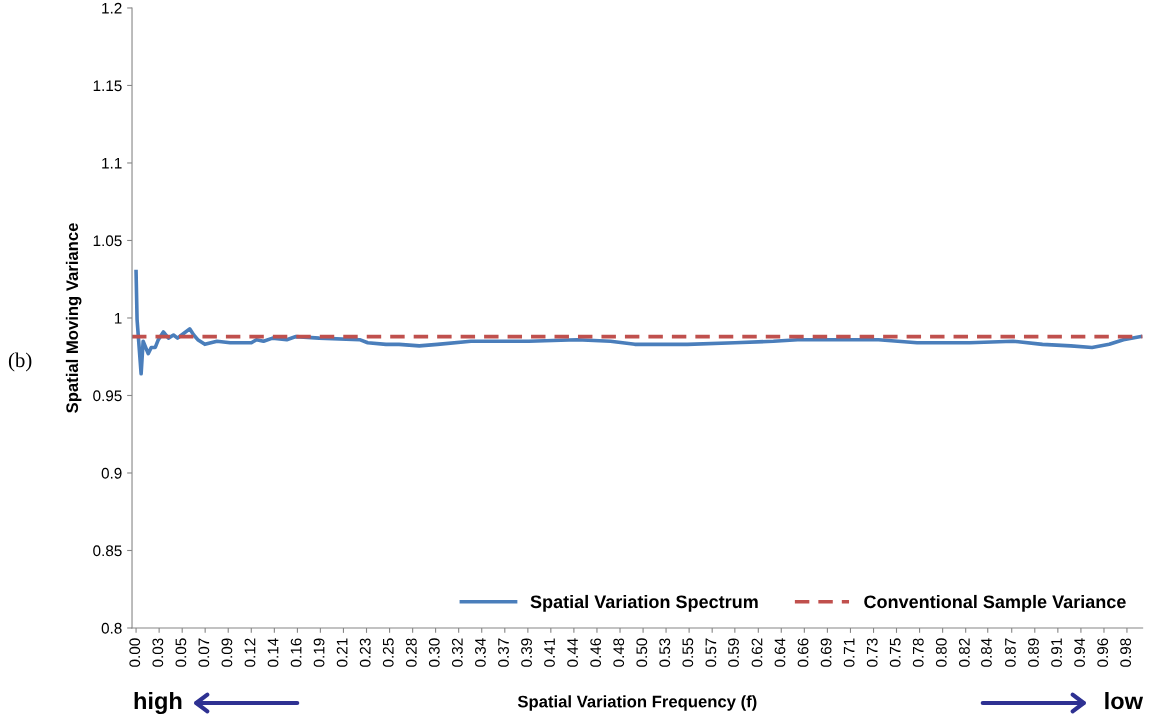  I want to click on x-tick-label: 0.71, so click(849, 652).